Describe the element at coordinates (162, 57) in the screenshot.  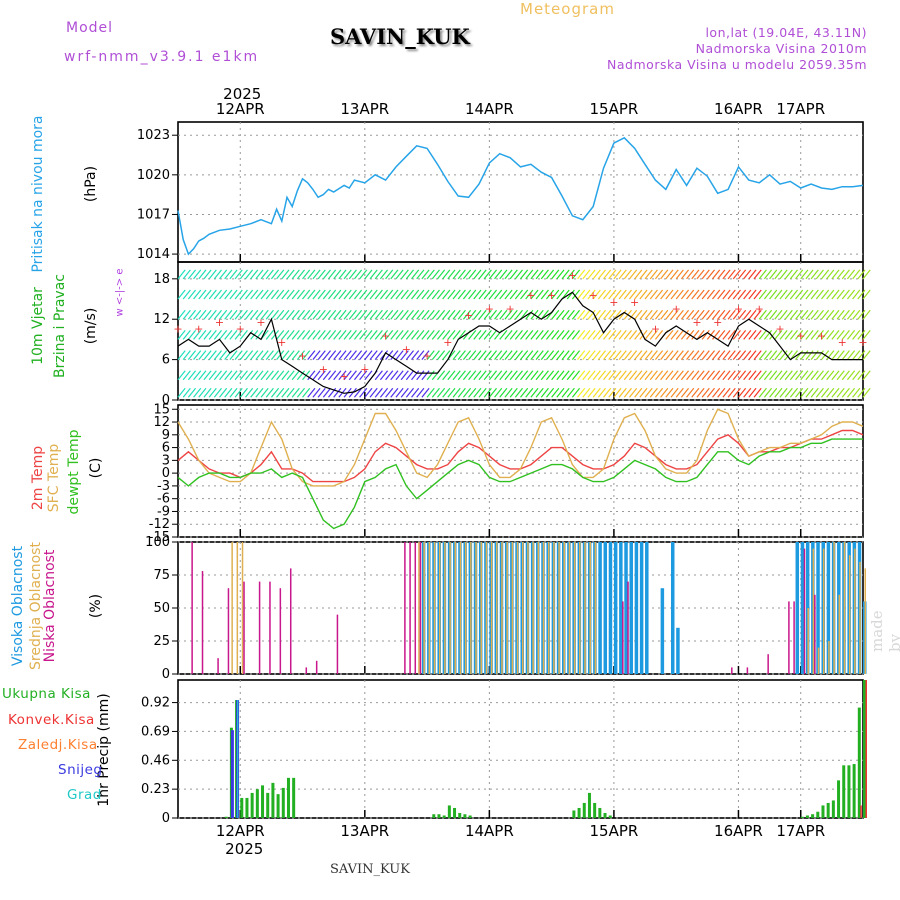
I see `model-name: wrf-nmm_v3.9.1 e1km` at that location.